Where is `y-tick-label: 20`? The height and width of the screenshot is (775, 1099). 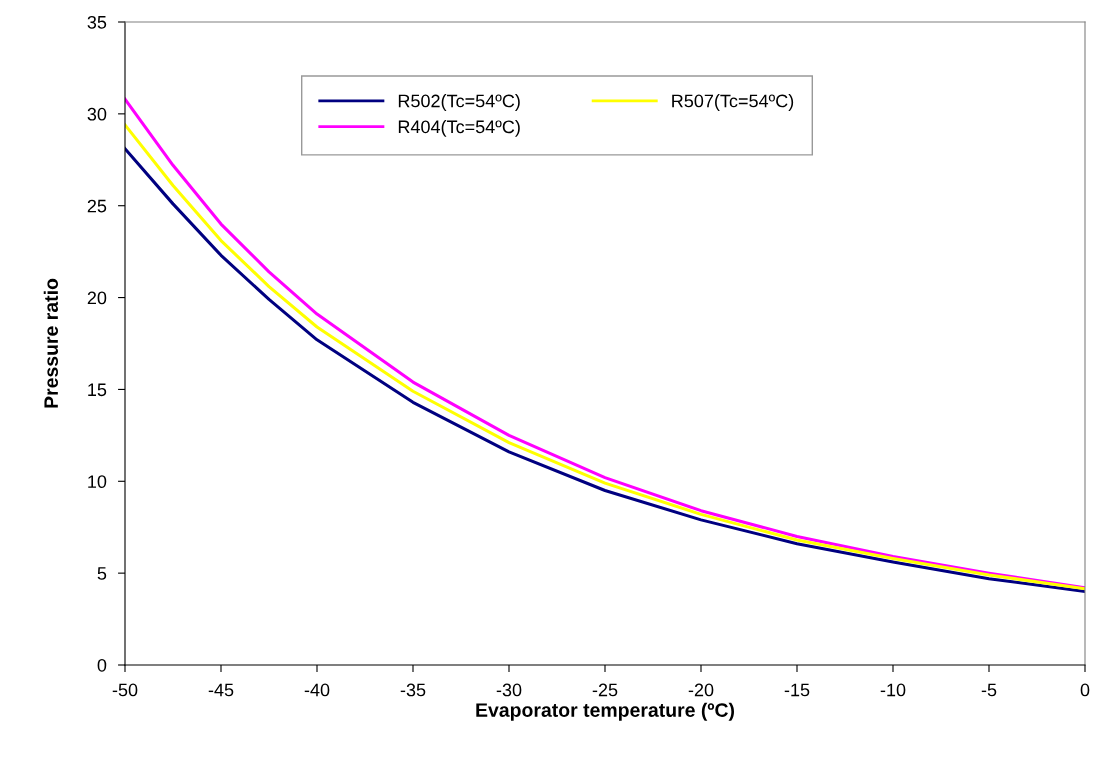
y-tick-label: 20 is located at coordinates (97, 298).